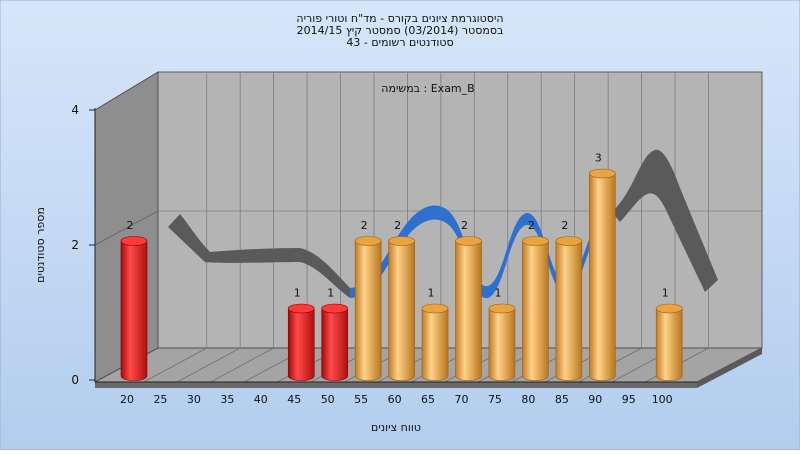 The width and height of the screenshot is (800, 454). Describe the element at coordinates (396, 385) in the screenshot. I see `plot-floor-edge` at that location.